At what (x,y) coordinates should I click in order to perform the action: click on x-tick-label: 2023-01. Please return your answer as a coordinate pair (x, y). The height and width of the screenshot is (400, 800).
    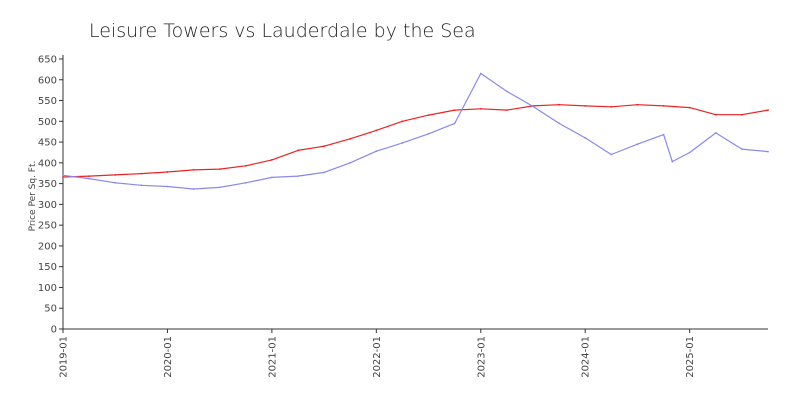
    Looking at the image, I should click on (481, 357).